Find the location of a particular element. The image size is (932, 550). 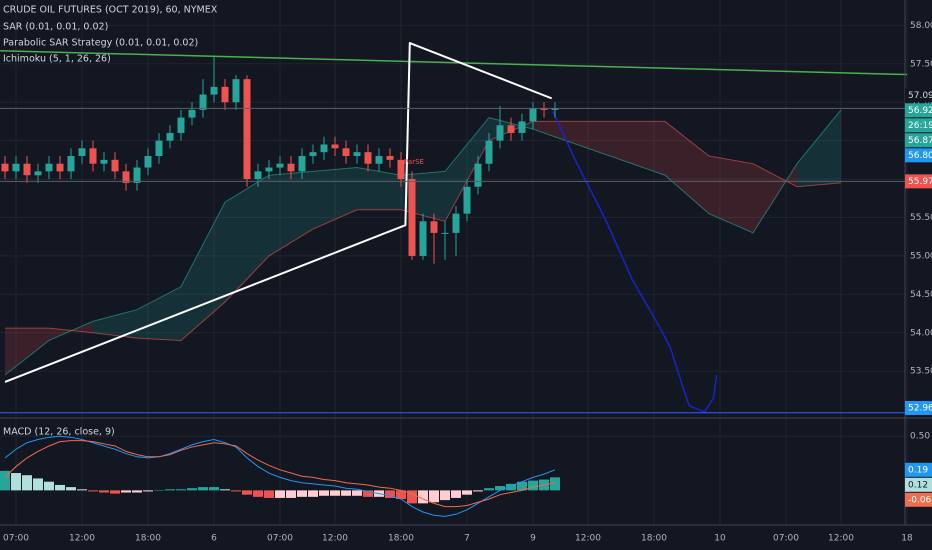

price-tag-label: 56.87 is located at coordinates (920, 141).